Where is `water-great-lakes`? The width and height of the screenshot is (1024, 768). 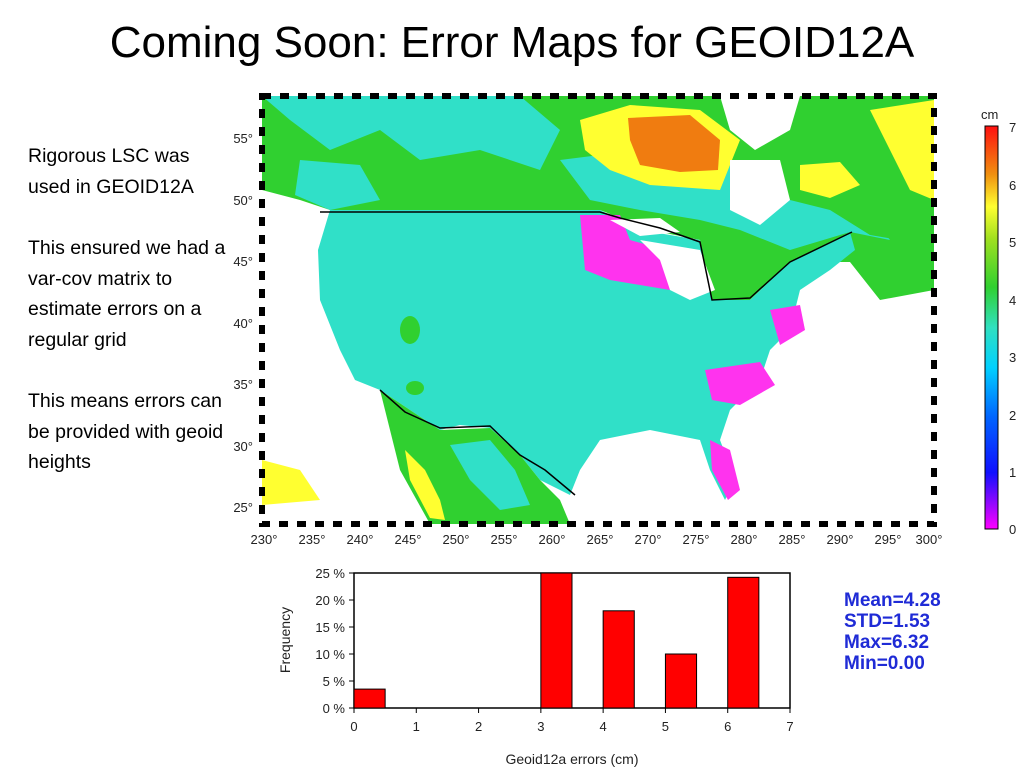 water-great-lakes is located at coordinates (677, 270).